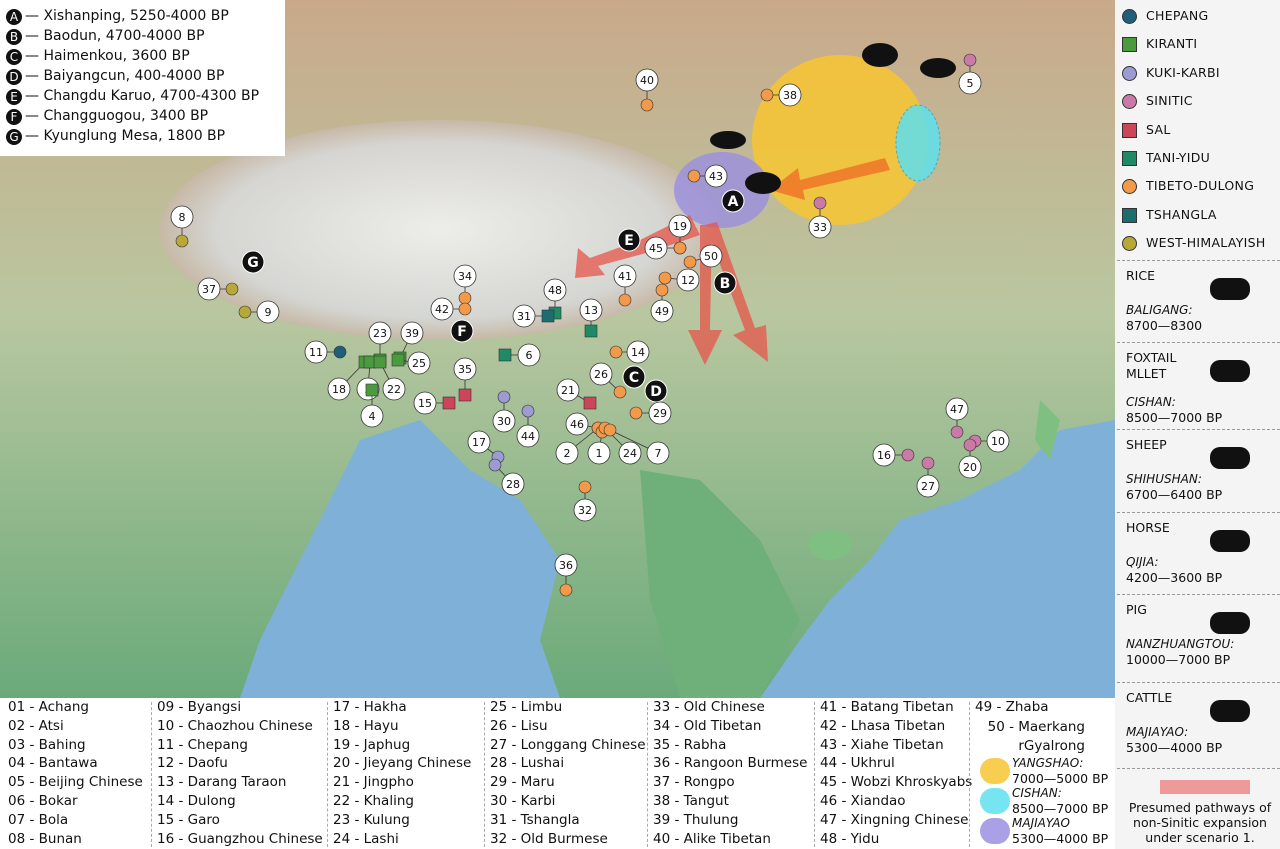 This screenshot has height=849, width=1280. I want to click on marker-label: 38, so click(790, 95).